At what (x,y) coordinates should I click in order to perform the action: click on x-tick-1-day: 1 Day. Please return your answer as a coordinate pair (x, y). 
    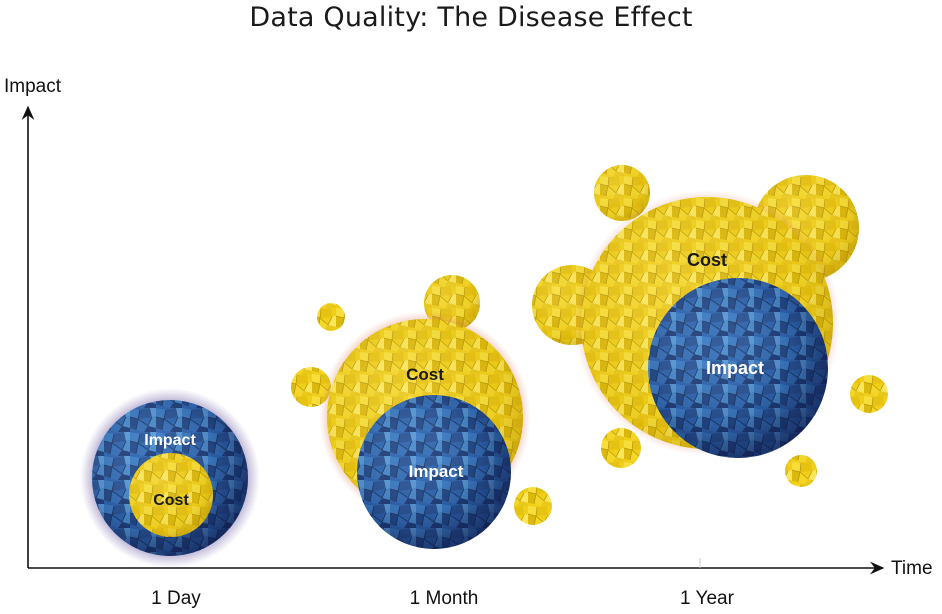
    Looking at the image, I should click on (176, 598).